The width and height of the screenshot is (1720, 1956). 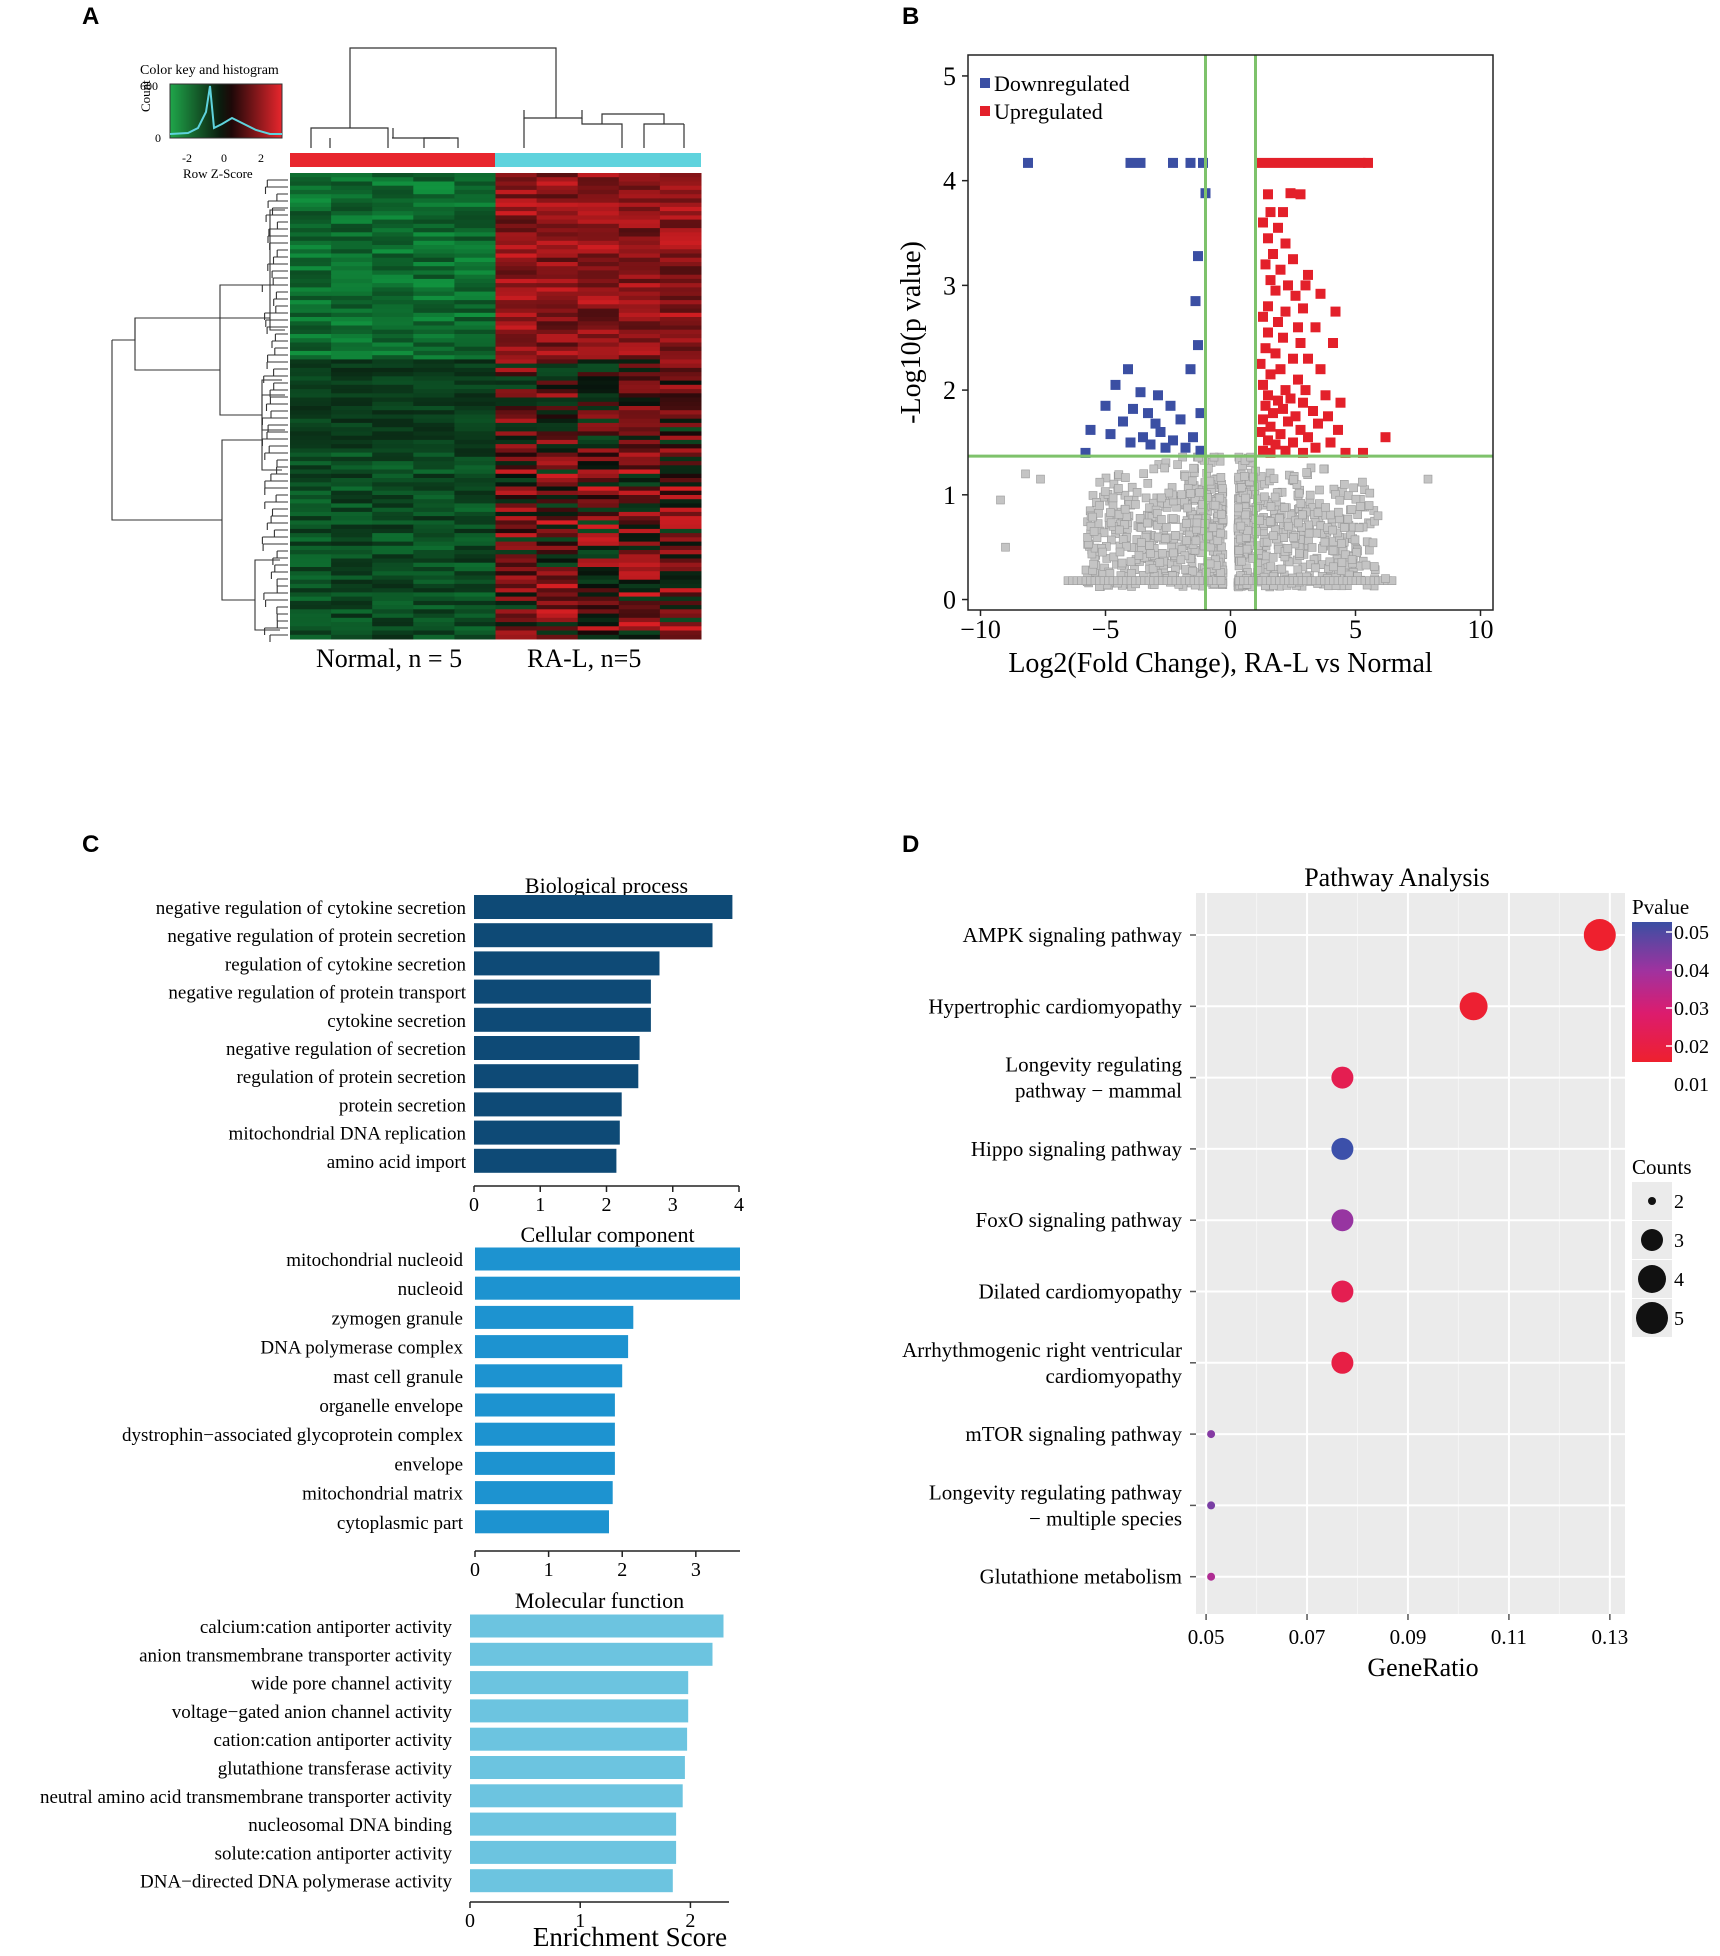 What do you see at coordinates (496, 406) in the screenshot?
I see `heatmap-body` at bounding box center [496, 406].